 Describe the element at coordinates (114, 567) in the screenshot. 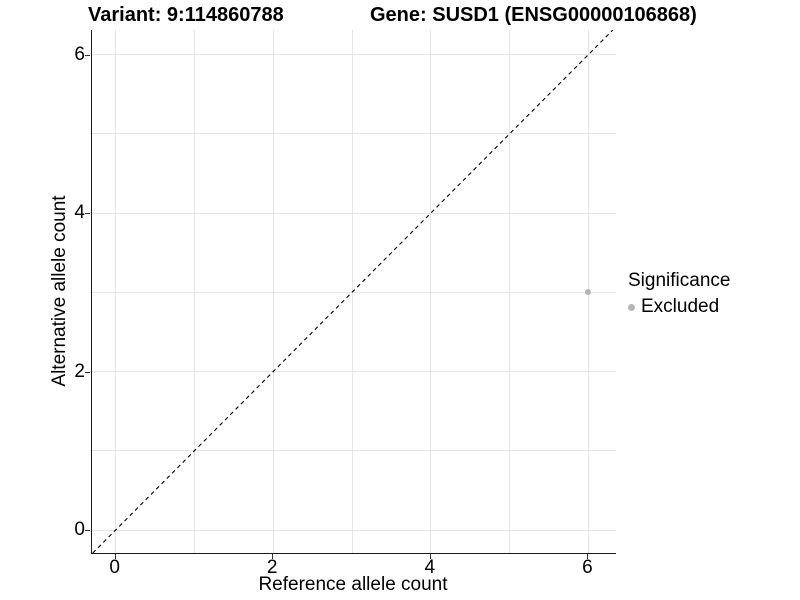

I see `x-axis-tick-label: 0` at that location.